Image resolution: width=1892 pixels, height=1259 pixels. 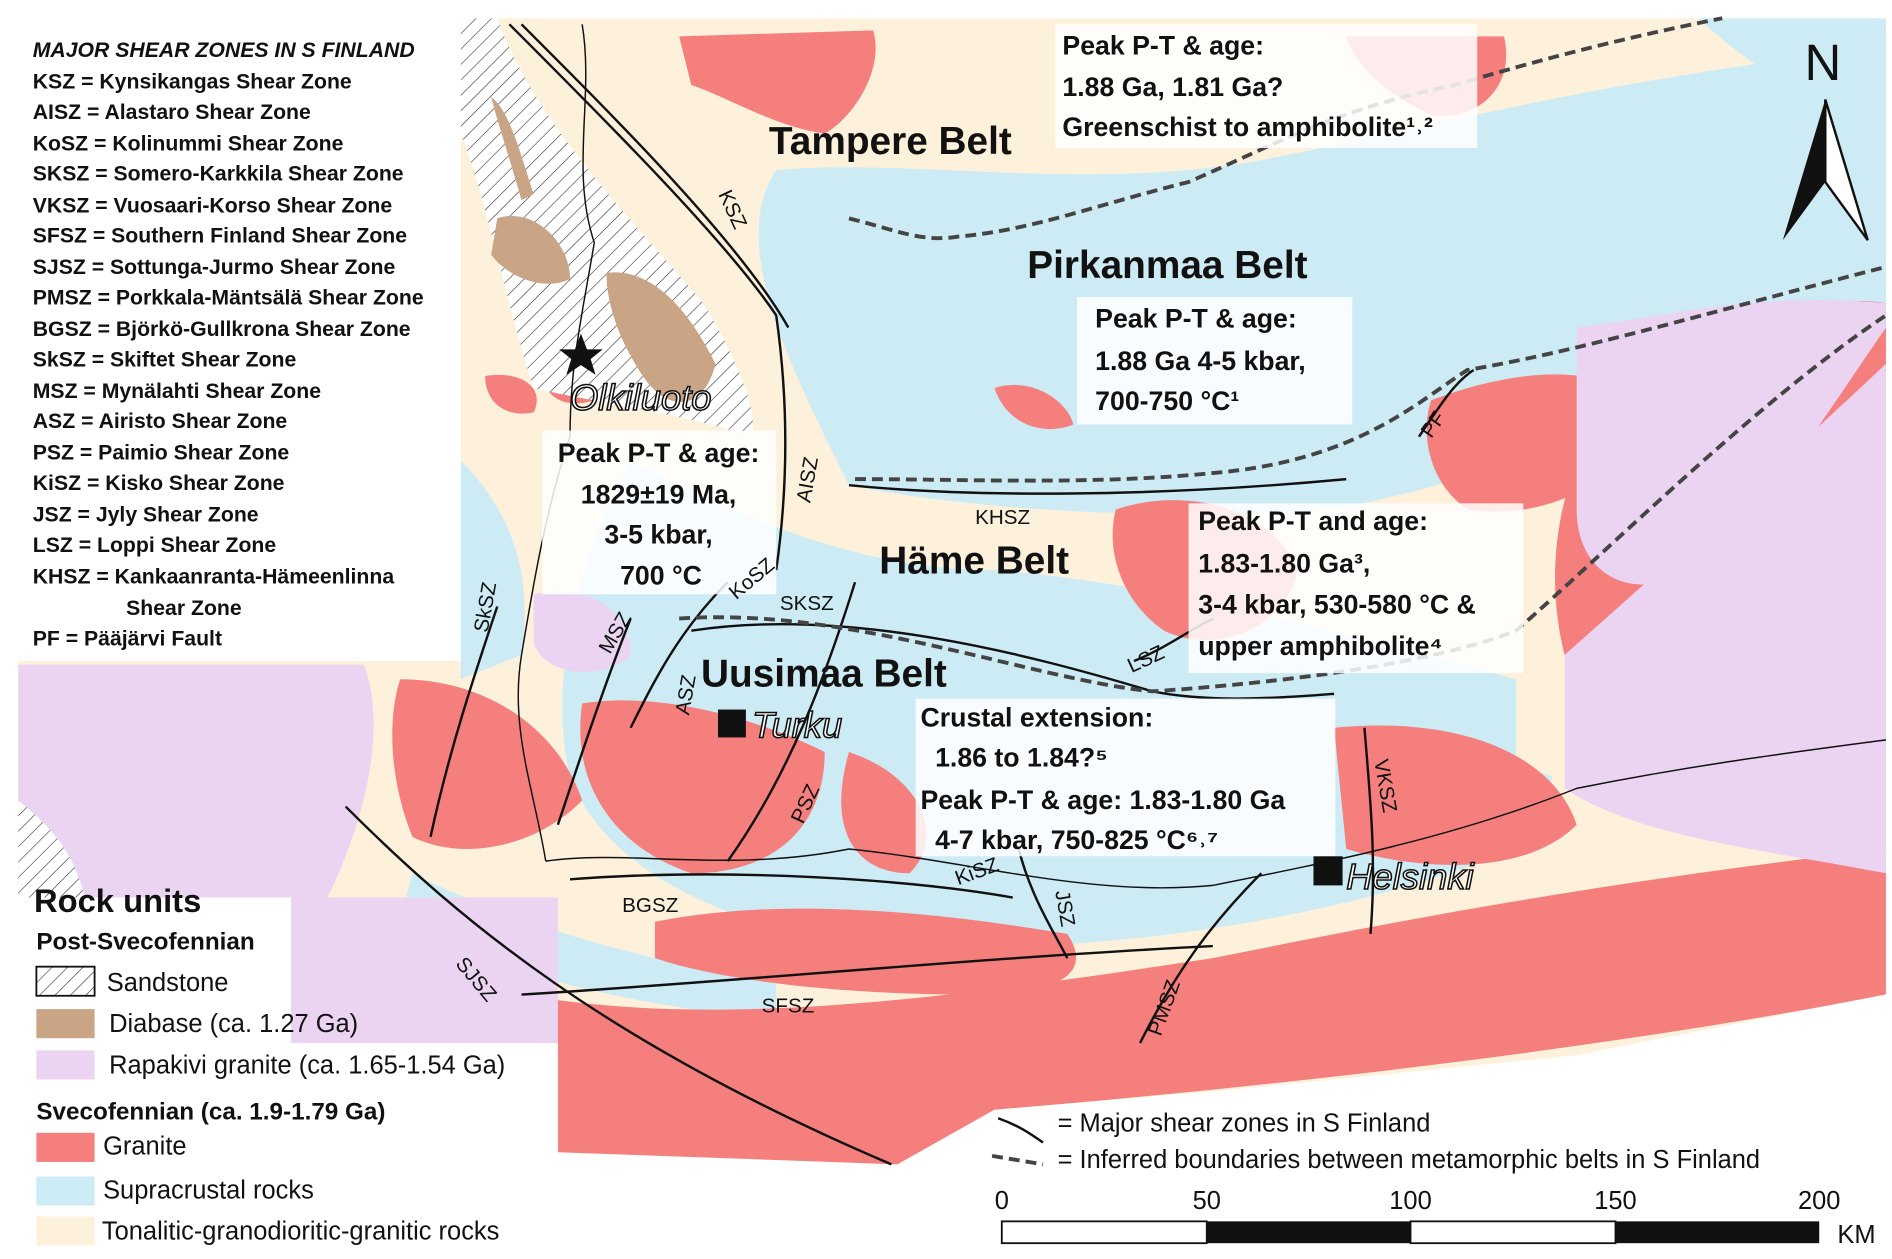 What do you see at coordinates (177, 391) in the screenshot?
I see `shear-legend-item: MSZ = Mynälahti Shear Zone` at bounding box center [177, 391].